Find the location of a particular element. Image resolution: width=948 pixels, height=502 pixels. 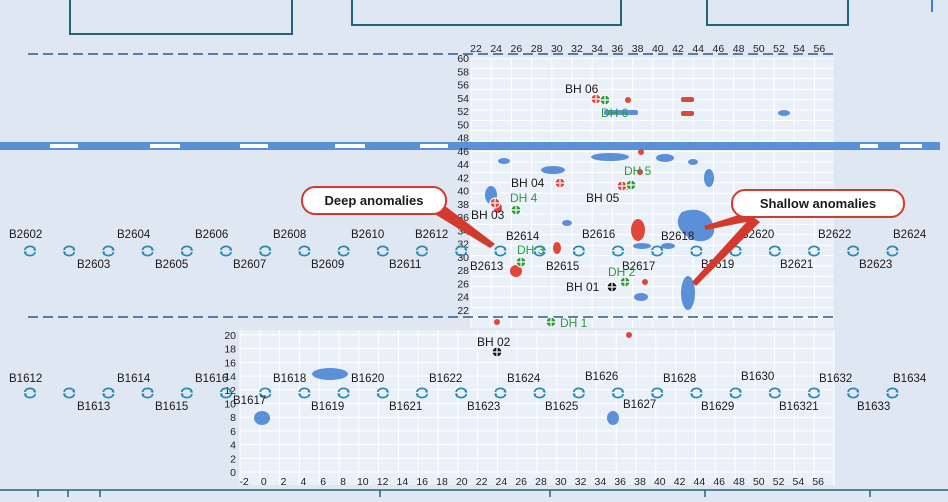

tick-label: 52 is located at coordinates (779, 482).